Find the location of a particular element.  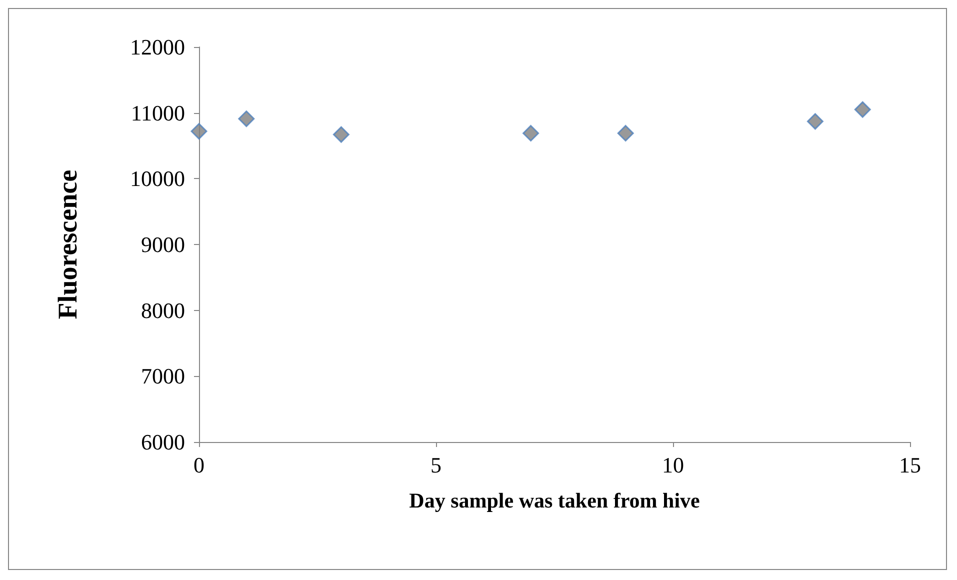

y-tick-label: 7000 is located at coordinates (163, 376).